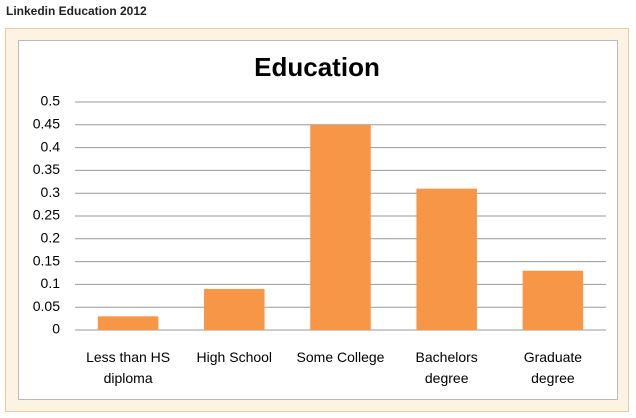  Describe the element at coordinates (553, 367) in the screenshot. I see `x-tick-label: Graduate degree` at that location.